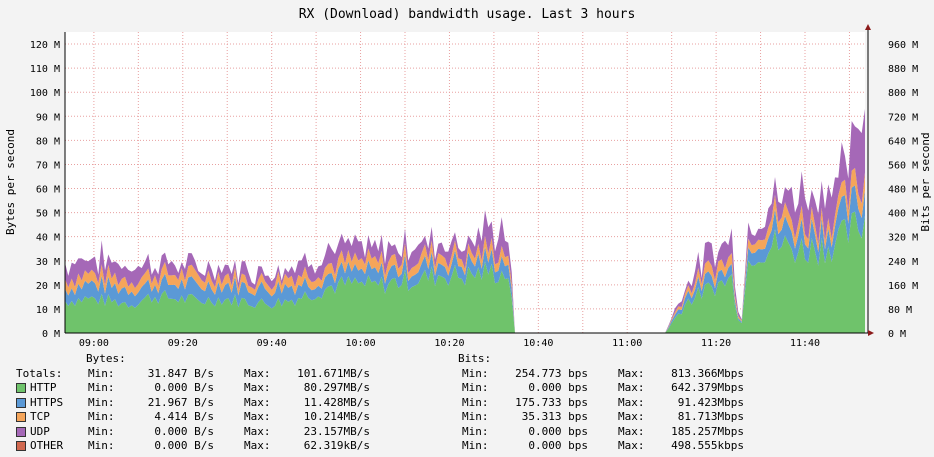 This screenshot has width=934, height=457. What do you see at coordinates (897, 334) in the screenshot?
I see `y2-tick-label: 0 M` at bounding box center [897, 334].